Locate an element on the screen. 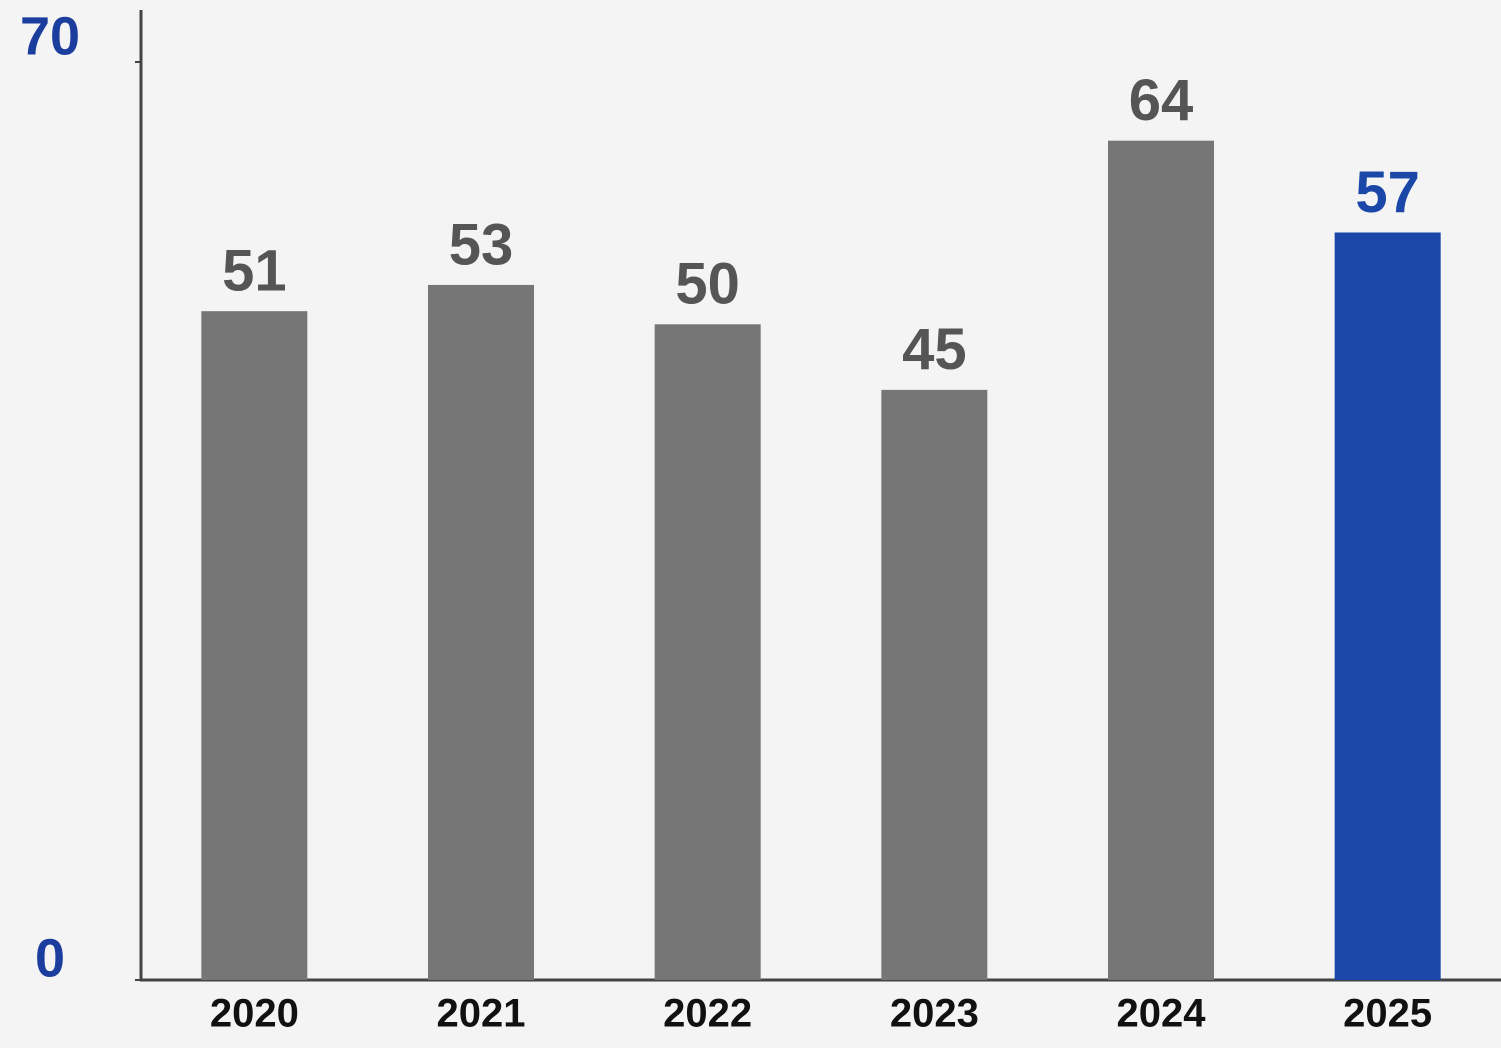 This screenshot has height=1048, width=1501. y-tick-label: 0 is located at coordinates (50, 958).